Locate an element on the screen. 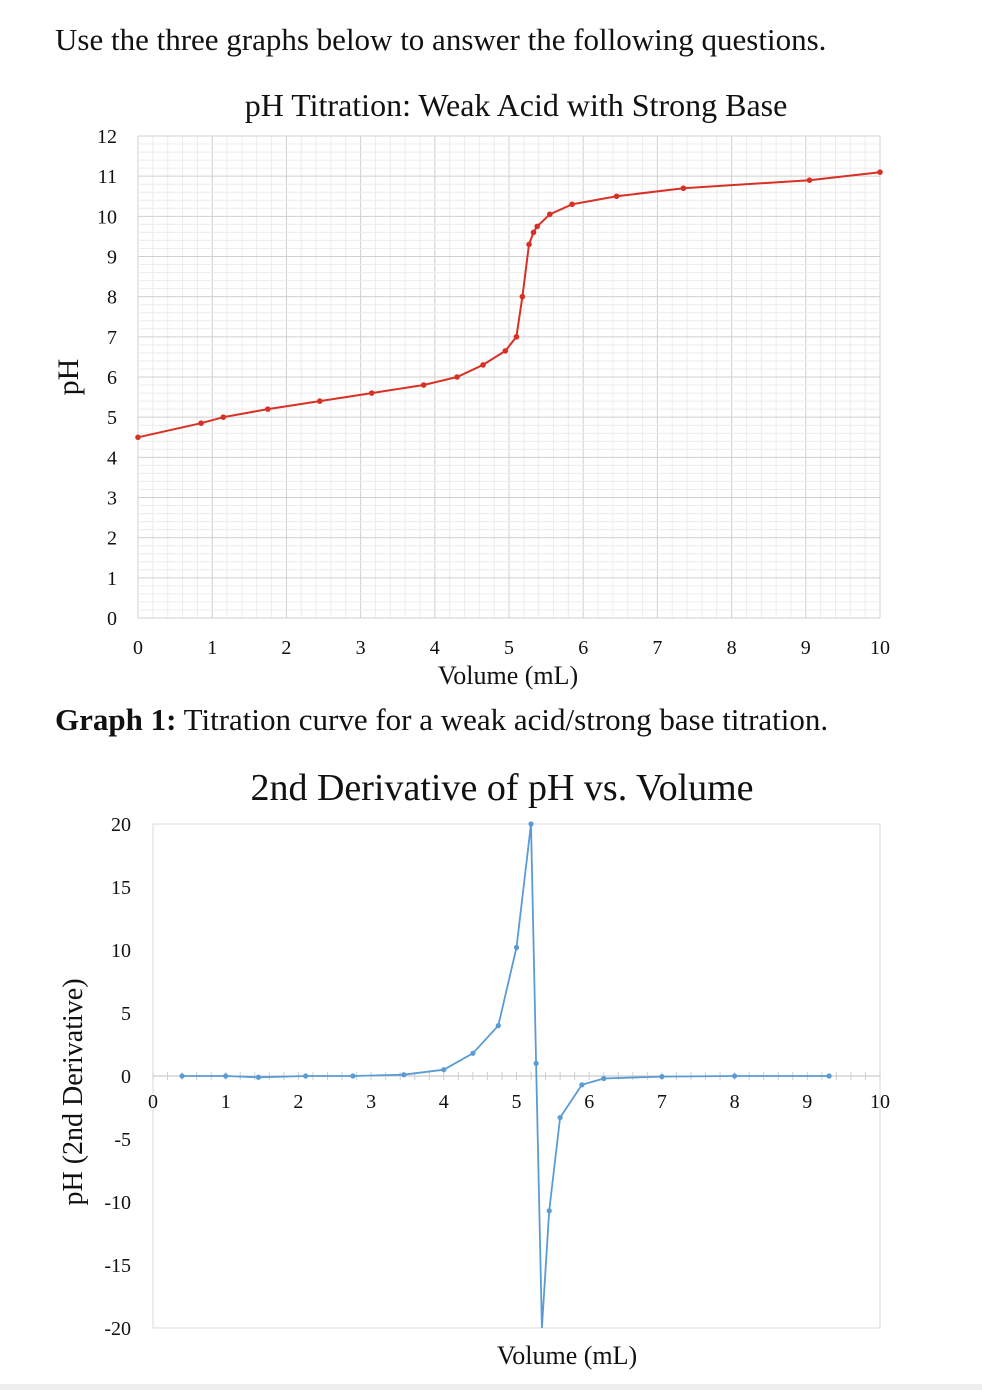  chart1-y-tick: 7 is located at coordinates (112, 338).